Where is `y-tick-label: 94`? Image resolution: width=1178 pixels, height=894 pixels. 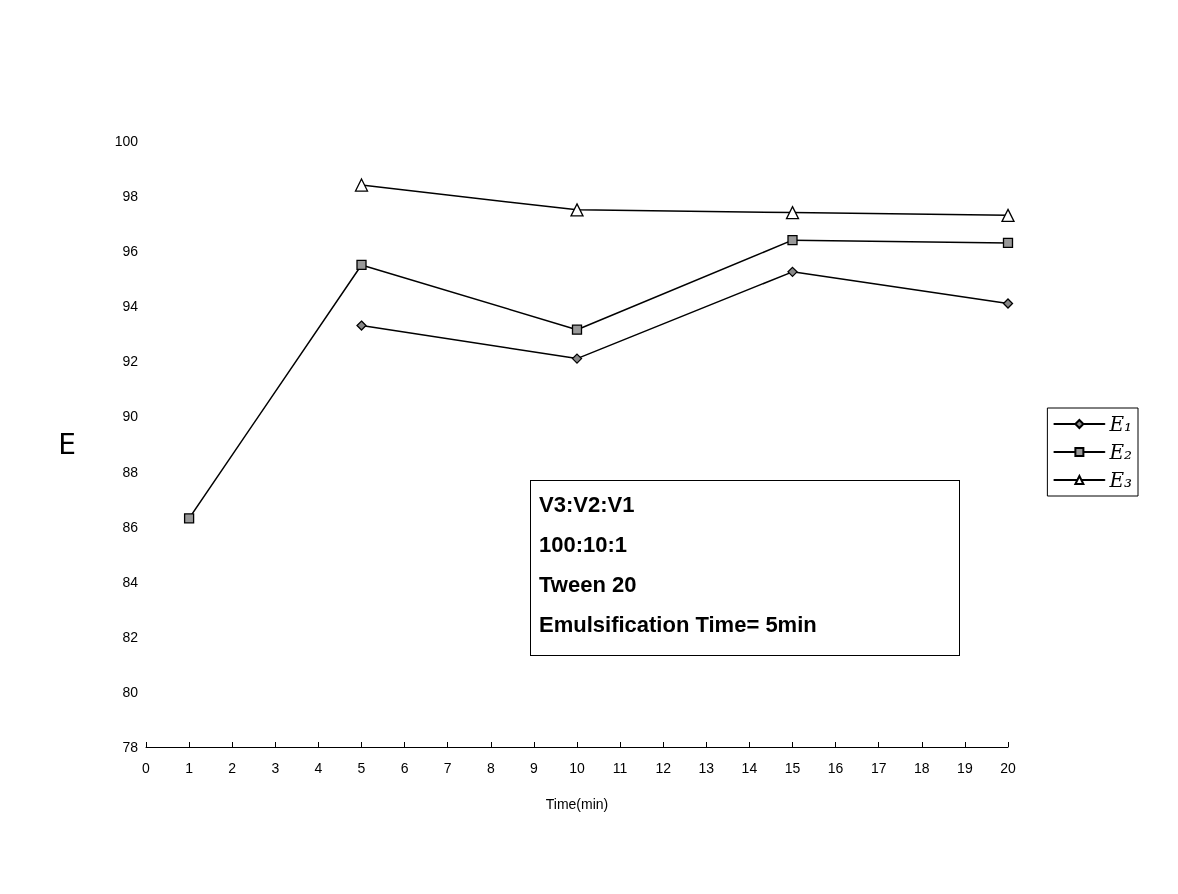 y-tick-label: 94 is located at coordinates (130, 306).